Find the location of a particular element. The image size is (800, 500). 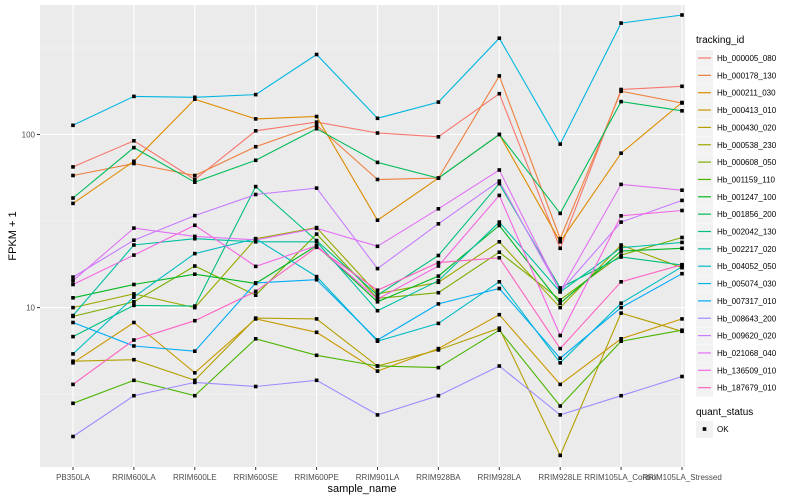

legend-label: Hb_000413_010 is located at coordinates (747, 110).